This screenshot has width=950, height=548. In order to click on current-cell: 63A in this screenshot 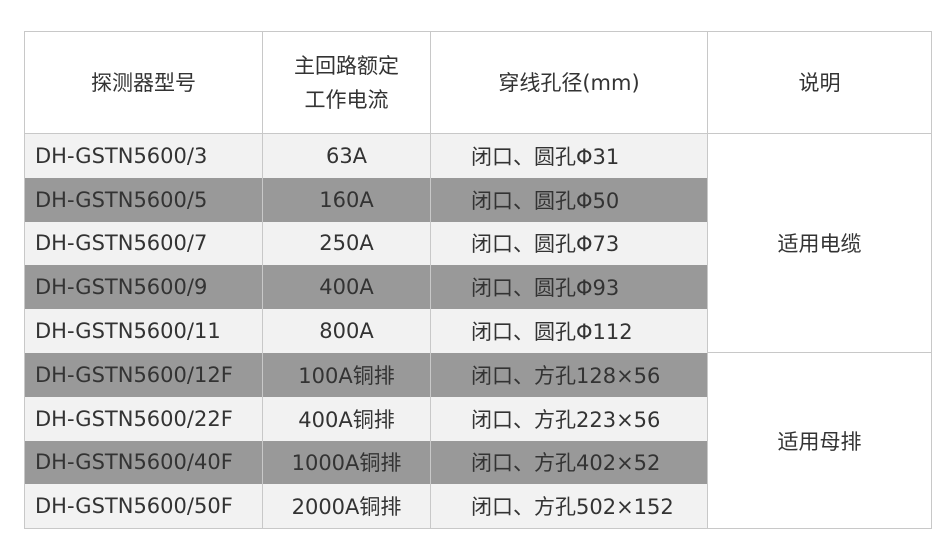, I will do `click(346, 155)`.